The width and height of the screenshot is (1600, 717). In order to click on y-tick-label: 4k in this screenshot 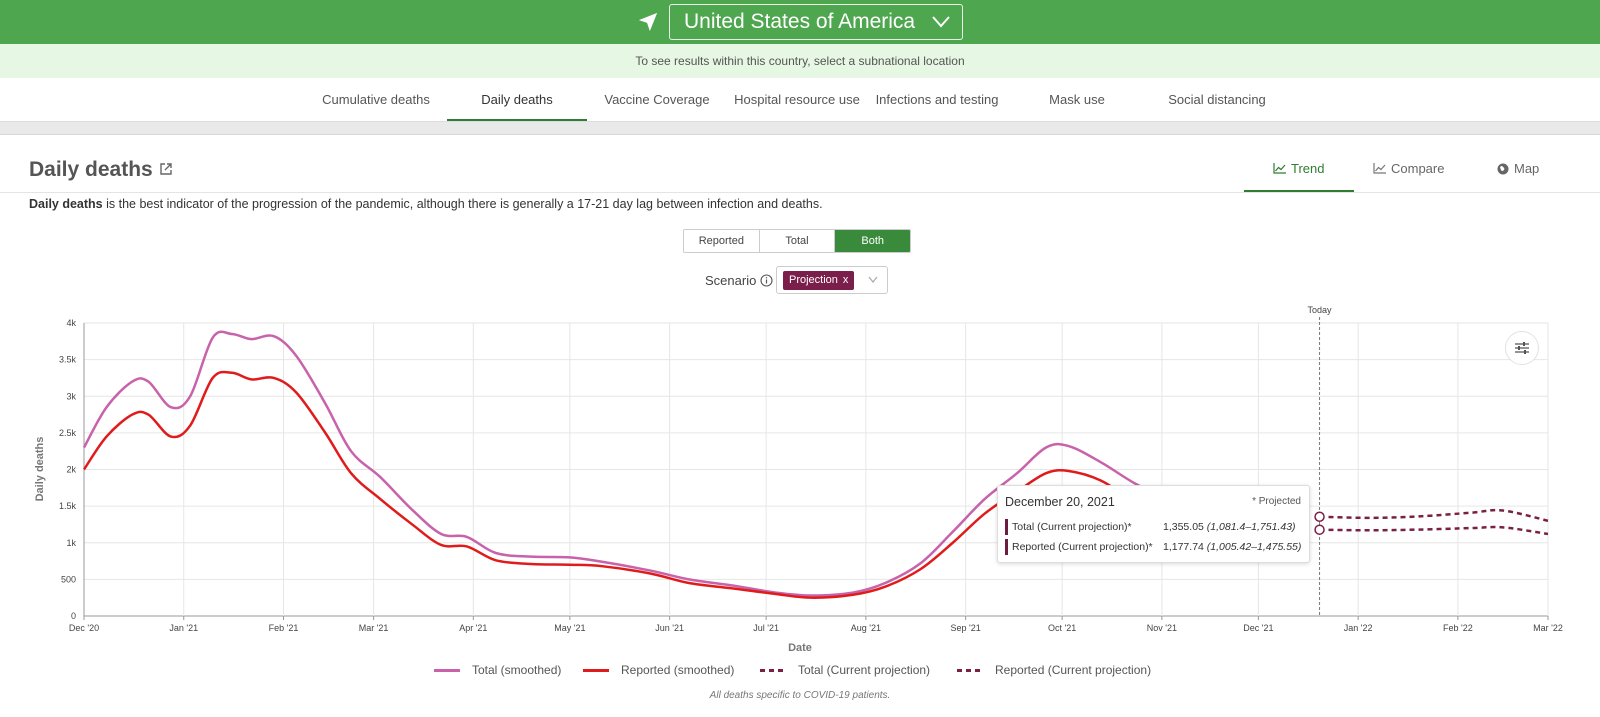, I will do `click(71, 323)`.